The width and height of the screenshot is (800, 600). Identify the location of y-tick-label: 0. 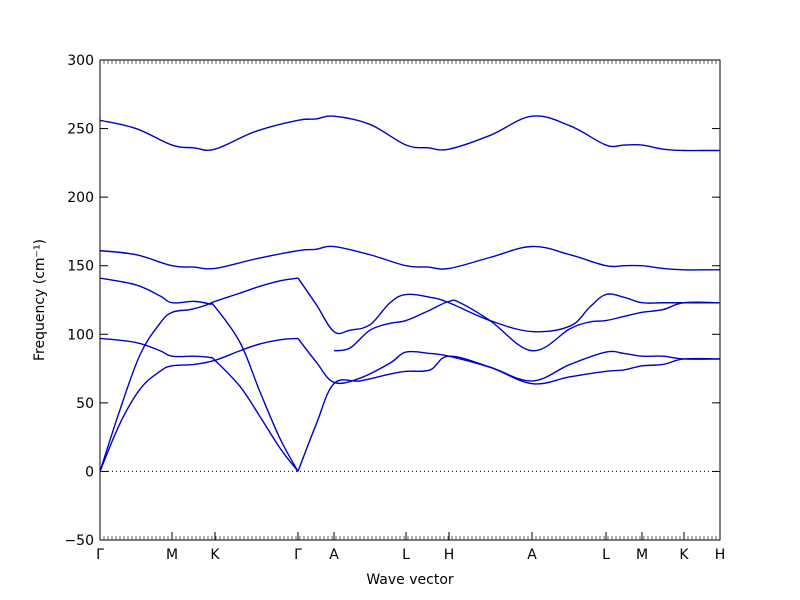
(89, 472).